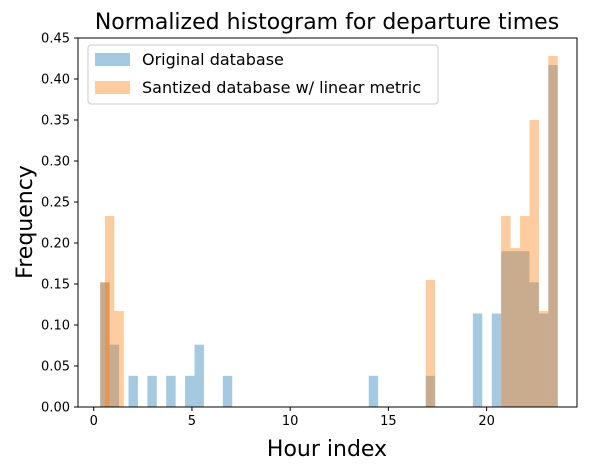 The height and width of the screenshot is (474, 602). Describe the element at coordinates (55, 80) in the screenshot. I see `y-tick-label-8: 0.40` at that location.